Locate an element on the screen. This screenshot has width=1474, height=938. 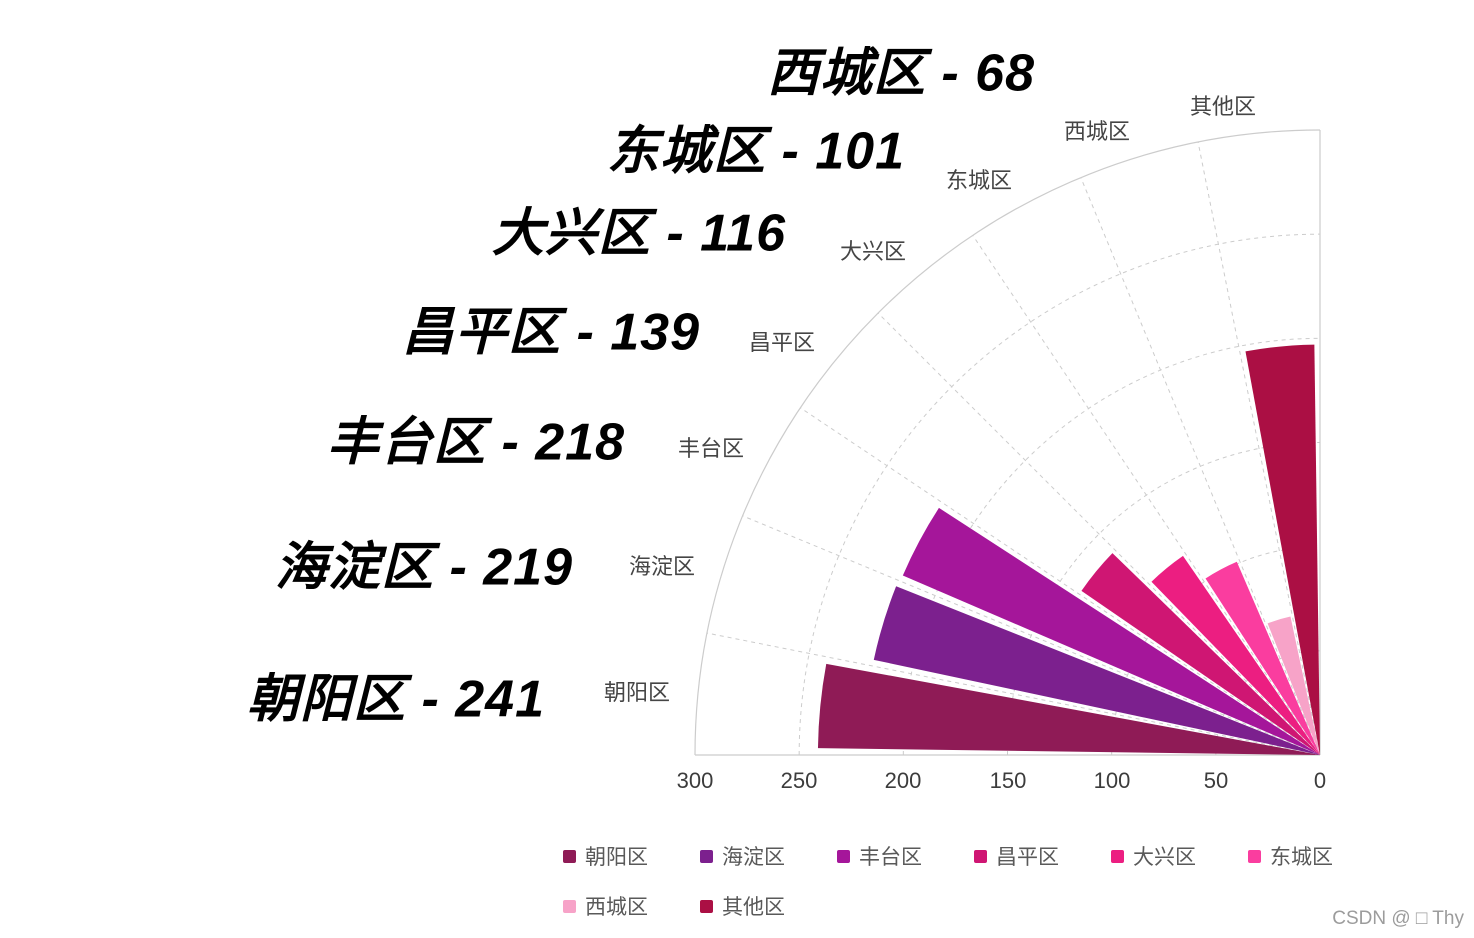
legend-item-大兴区: 大兴区 is located at coordinates (1153, 856).